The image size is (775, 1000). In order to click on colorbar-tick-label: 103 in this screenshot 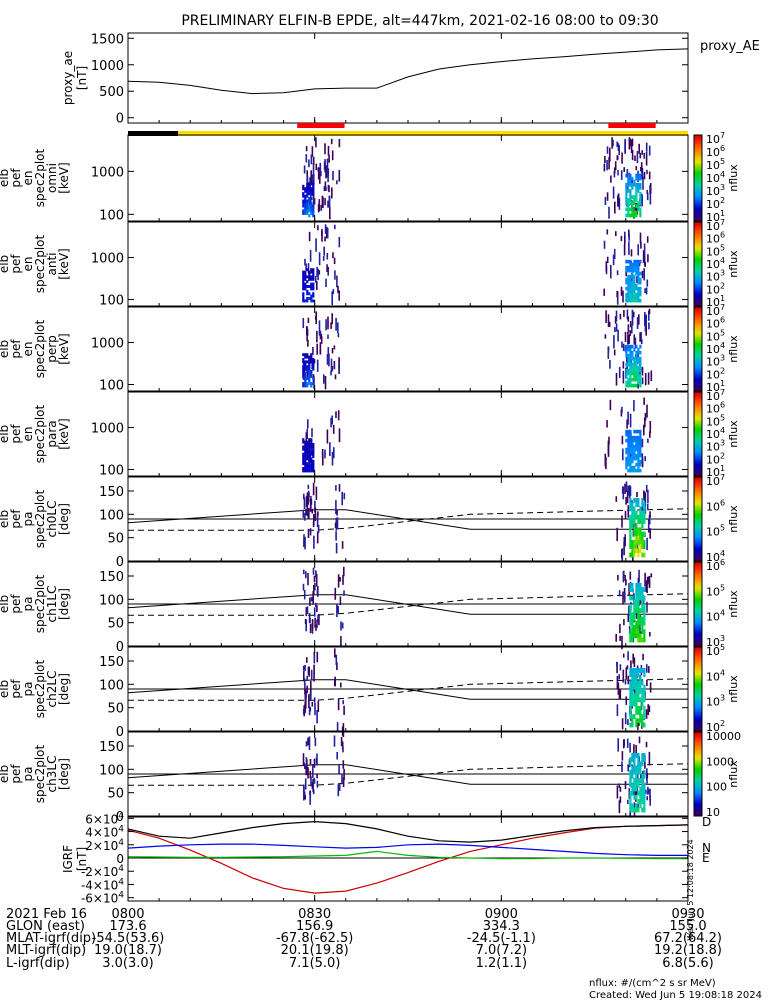, I will do `click(715, 190)`.